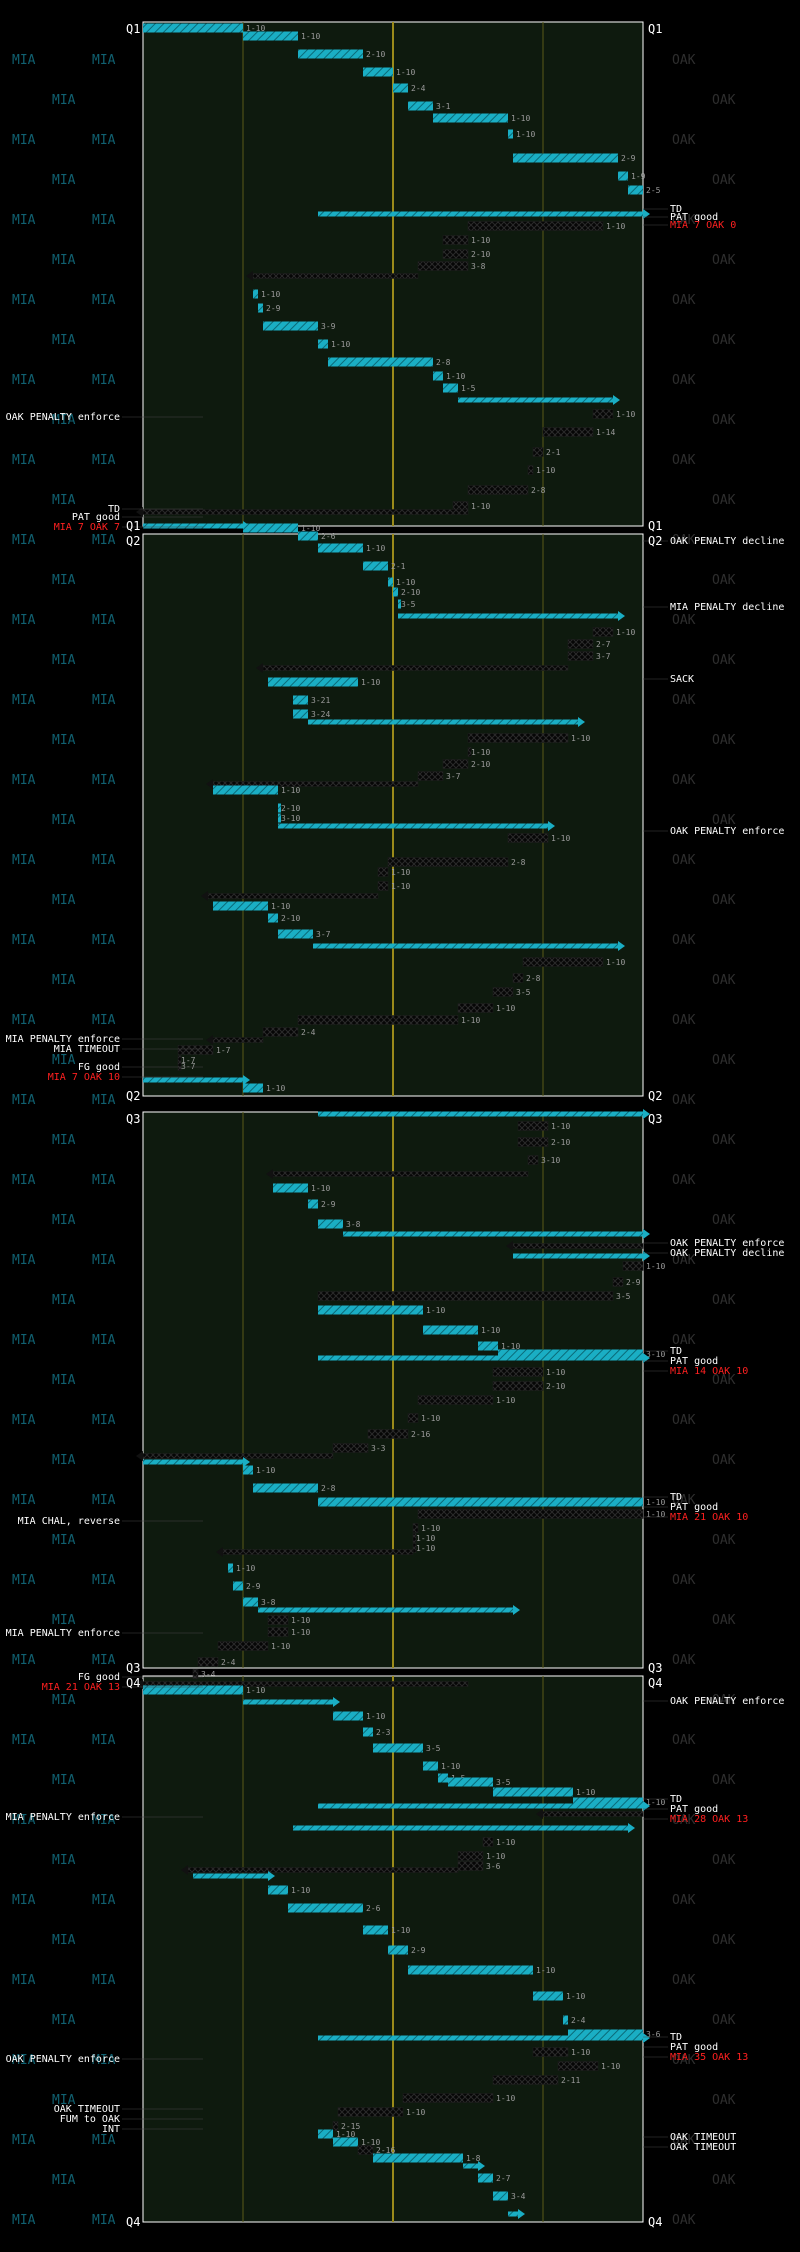  Describe the element at coordinates (378, 1448) in the screenshot. I see `play-label: 3-3` at that location.